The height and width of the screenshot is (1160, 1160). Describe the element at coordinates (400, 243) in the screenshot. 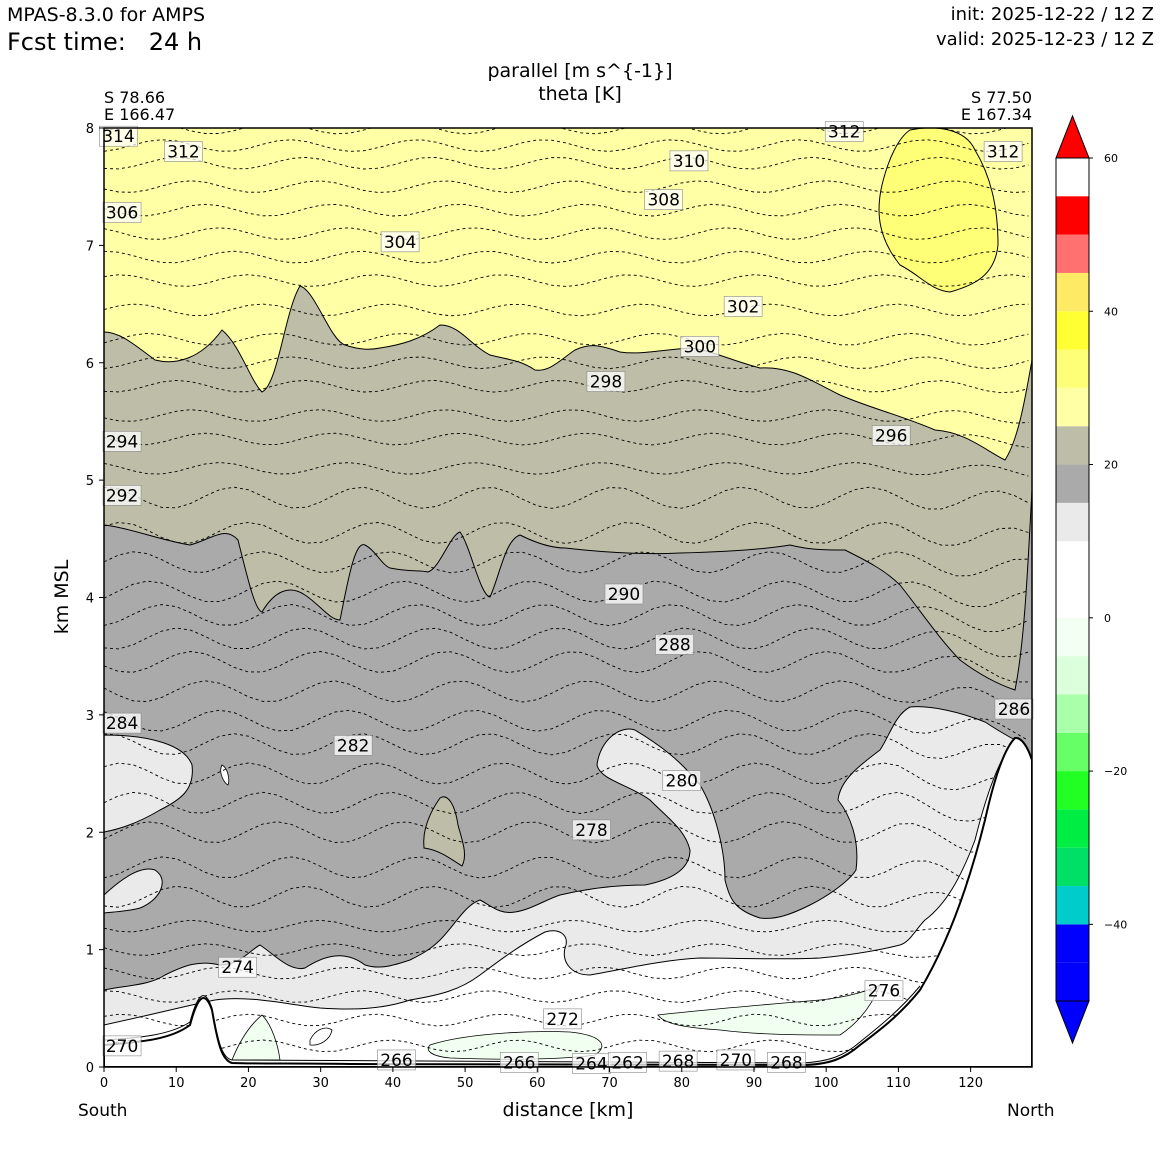

I see `theta-label: 304` at that location.